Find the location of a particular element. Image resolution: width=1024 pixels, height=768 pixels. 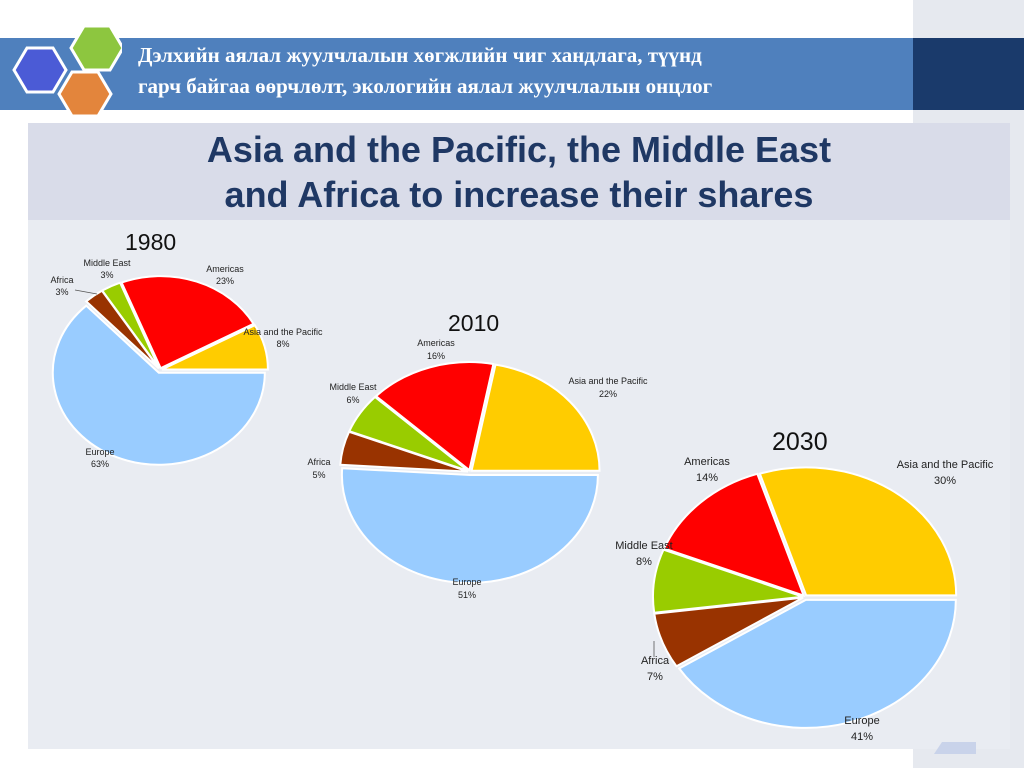

data-label-2010-middle-east: Middle East 6% is located at coordinates (353, 393).